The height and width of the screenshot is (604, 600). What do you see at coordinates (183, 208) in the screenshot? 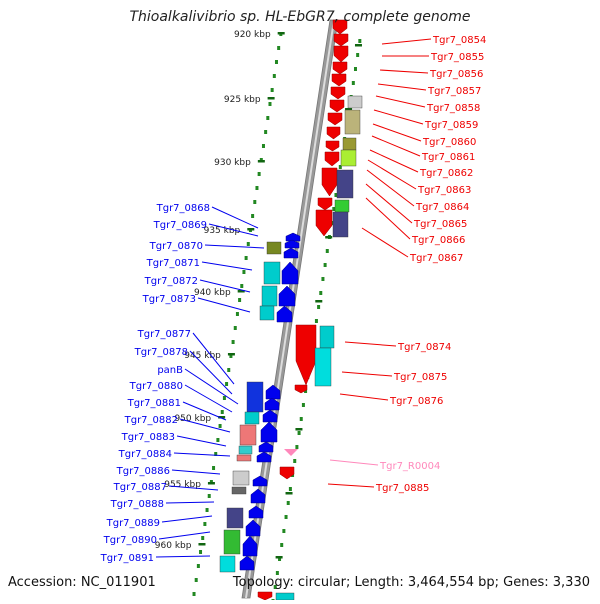
I see `gene-label-Tgr7_0868: Tgr7_0868` at bounding box center [183, 208].